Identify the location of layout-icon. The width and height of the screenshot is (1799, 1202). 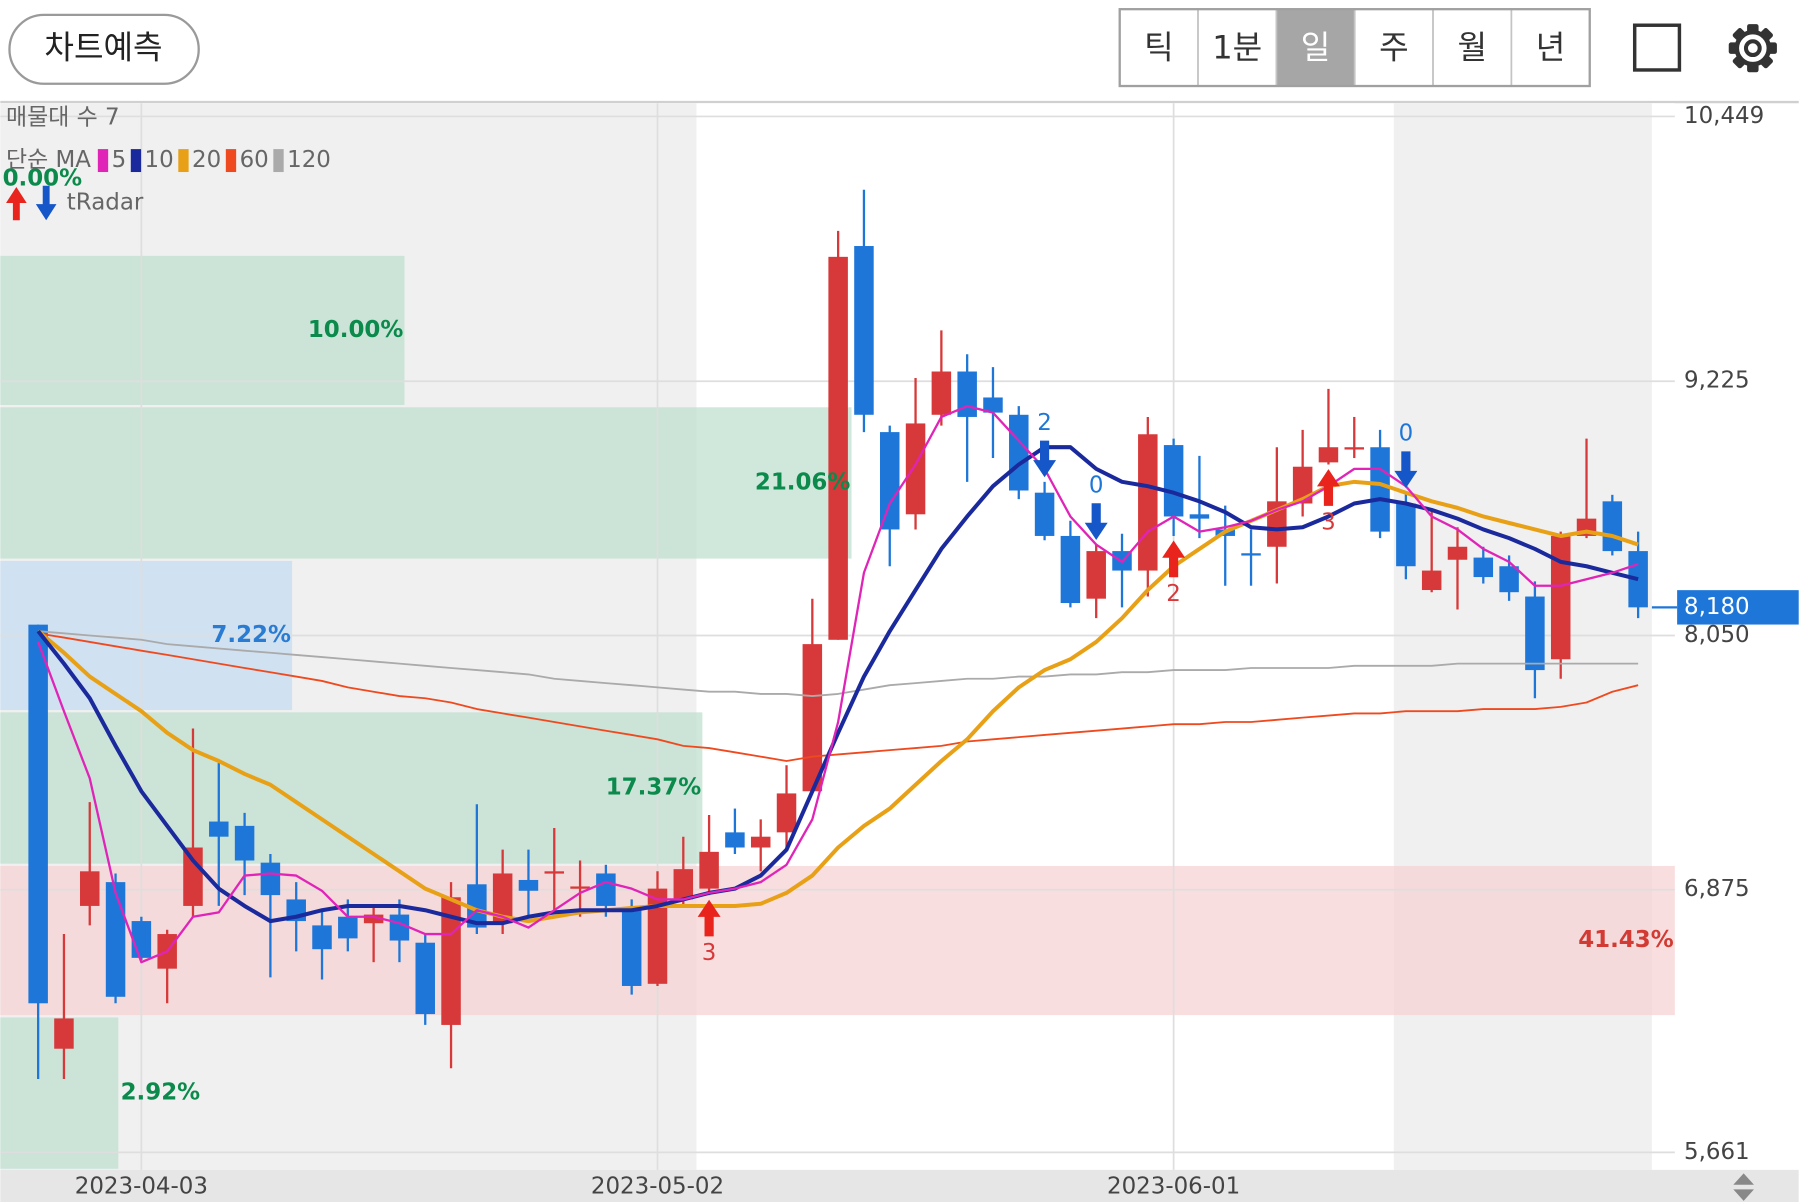
(1657, 47).